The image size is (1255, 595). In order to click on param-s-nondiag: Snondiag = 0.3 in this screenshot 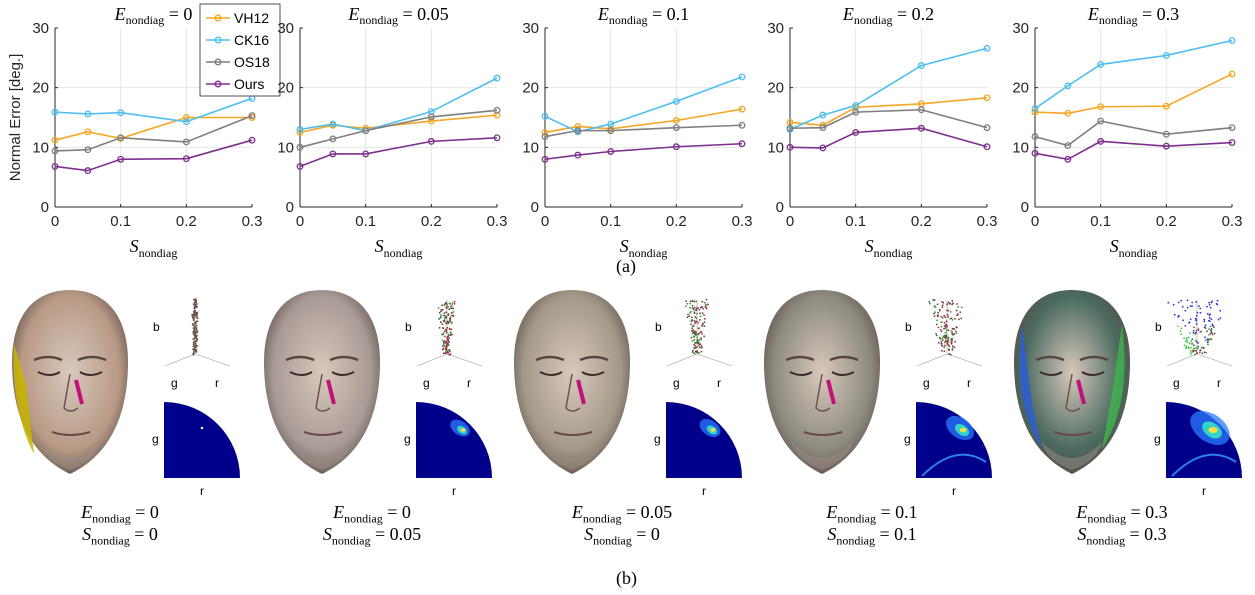, I will do `click(1122, 536)`.